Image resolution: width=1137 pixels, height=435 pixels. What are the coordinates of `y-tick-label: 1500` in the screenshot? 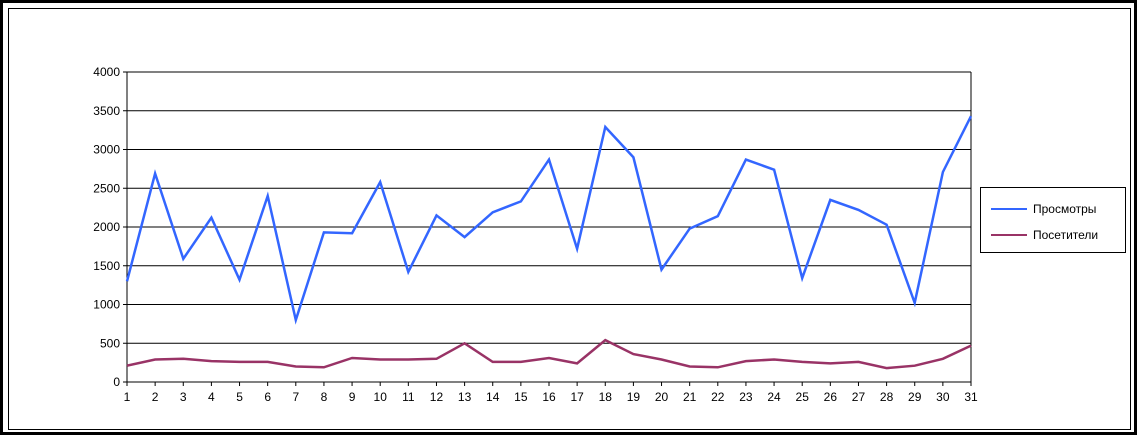 It's located at (106, 266).